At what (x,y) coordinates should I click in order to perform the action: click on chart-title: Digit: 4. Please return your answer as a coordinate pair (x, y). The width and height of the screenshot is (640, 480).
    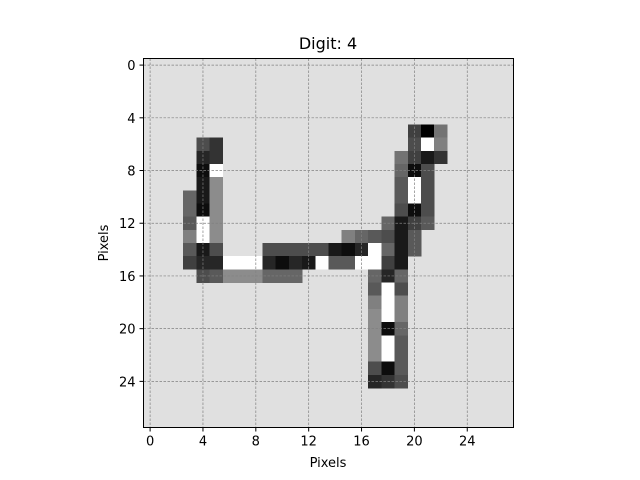
    Looking at the image, I should click on (328, 43).